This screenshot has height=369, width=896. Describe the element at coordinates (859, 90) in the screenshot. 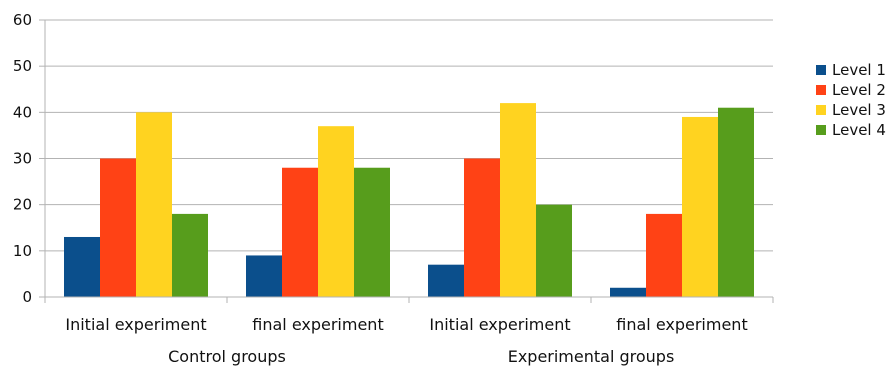

I see `legend-label: Level 2` at that location.